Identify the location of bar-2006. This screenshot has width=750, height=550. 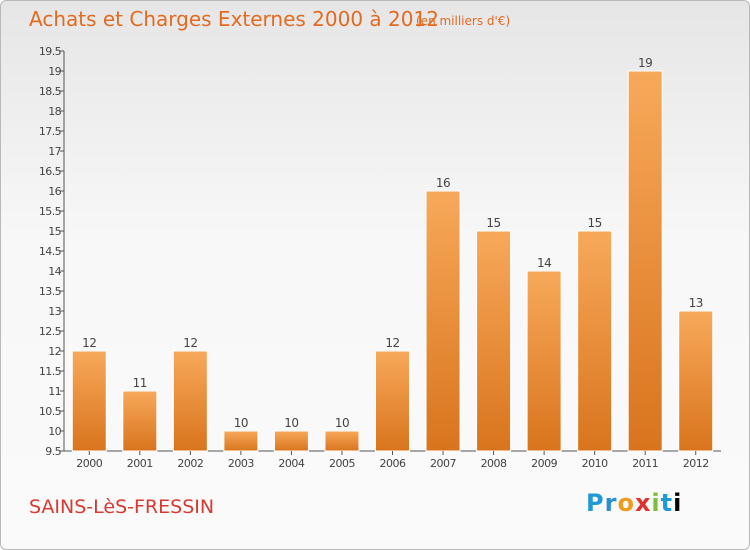
(392, 401).